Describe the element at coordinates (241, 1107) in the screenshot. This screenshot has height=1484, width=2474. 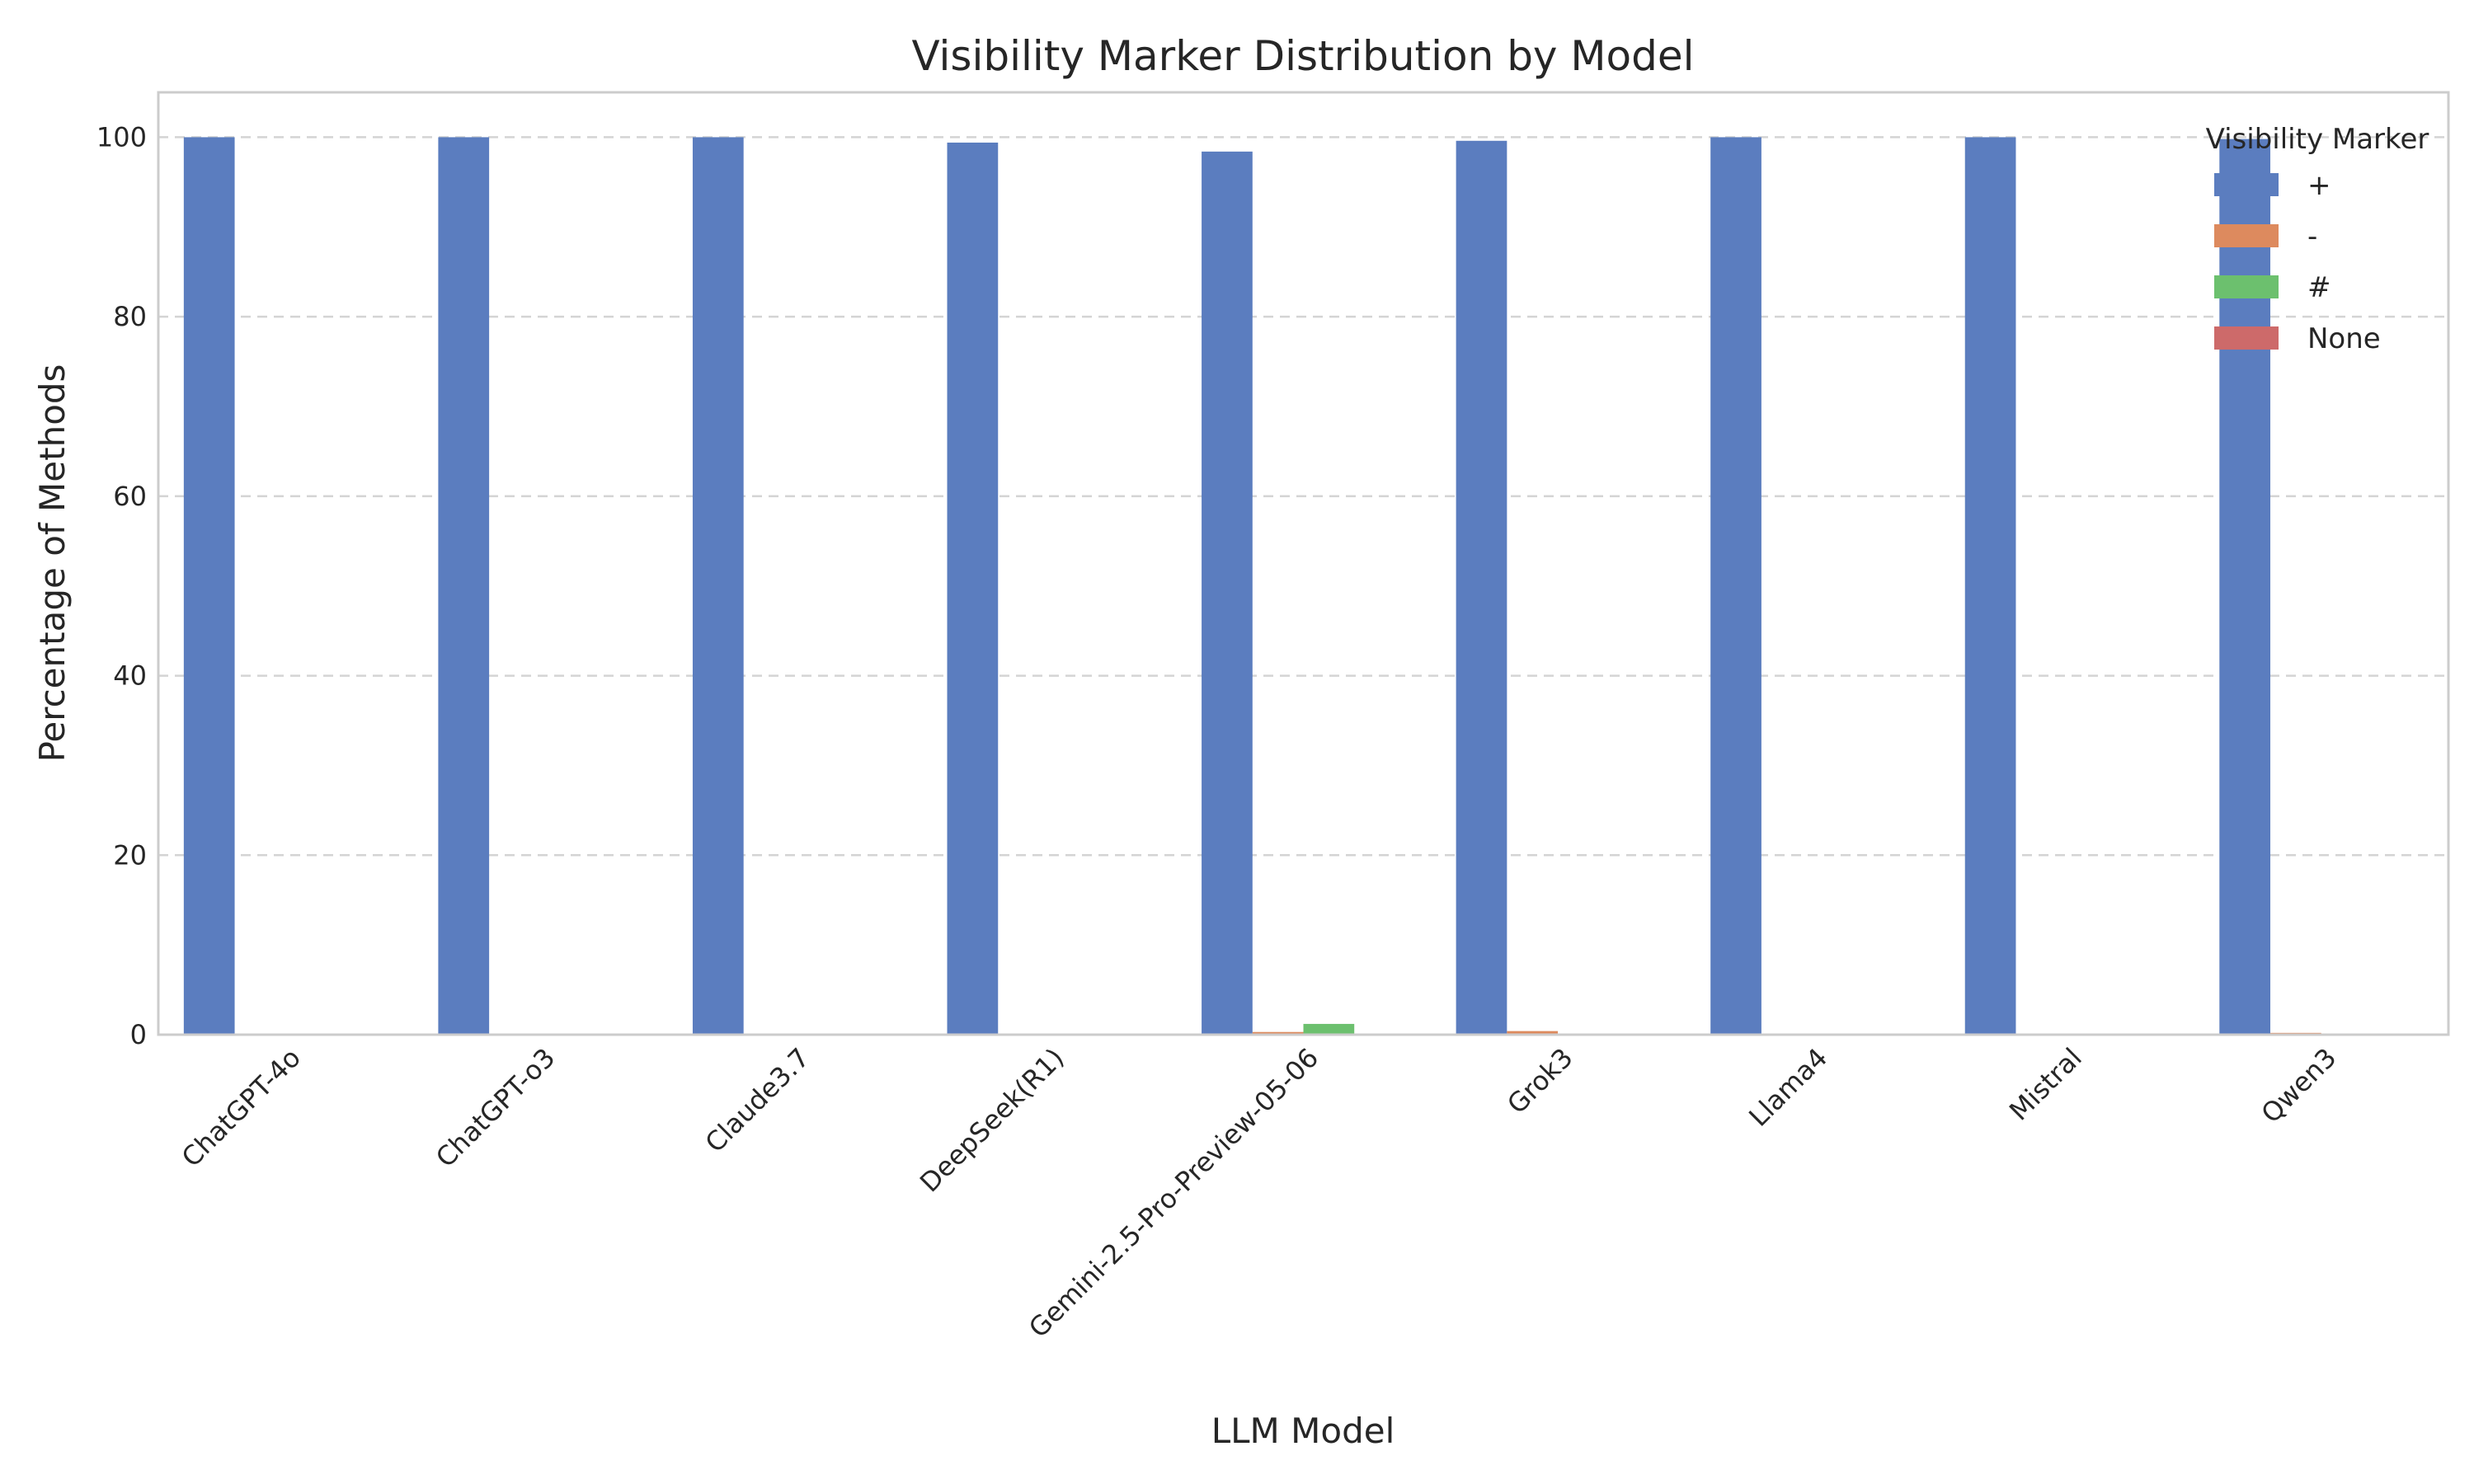
I see `x-tick-label: ChatGPT-4o` at that location.